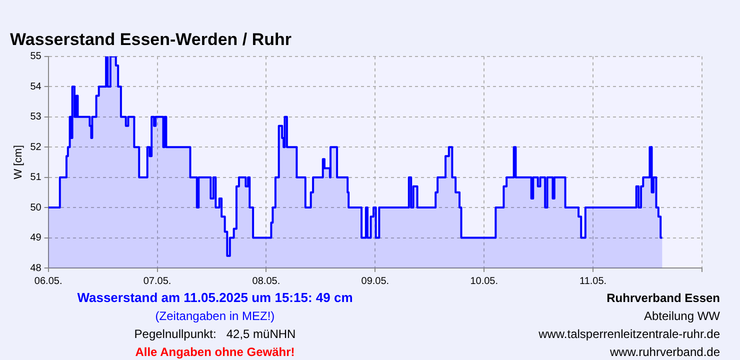 This screenshot has width=740, height=360. What do you see at coordinates (484, 281) in the screenshot?
I see `x-tick-label: 10.05.` at bounding box center [484, 281].